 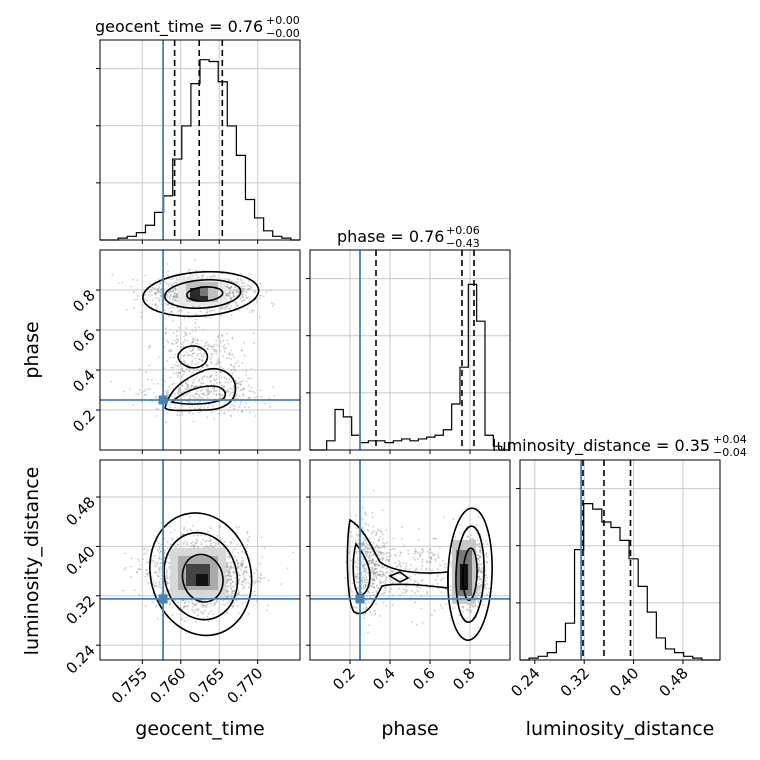 What do you see at coordinates (84, 301) in the screenshot?
I see `y-tick-label-phase: 0.8` at bounding box center [84, 301].